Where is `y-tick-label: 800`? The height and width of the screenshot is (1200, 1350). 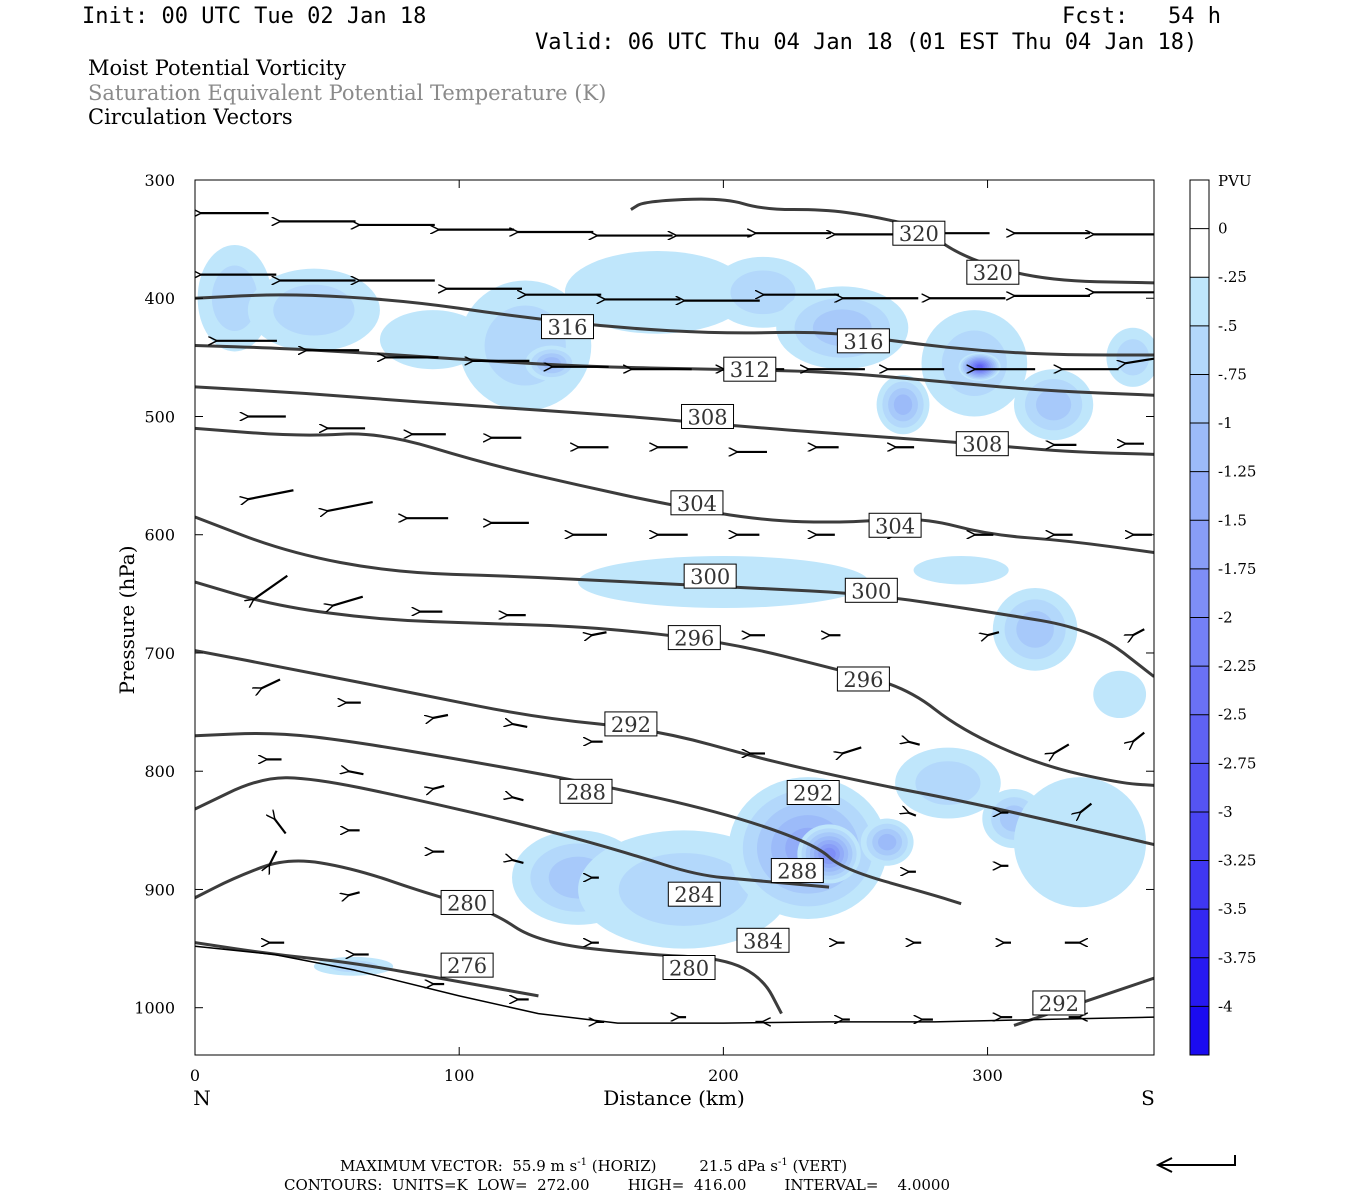
y-tick-label: 800 is located at coordinates (159, 771).